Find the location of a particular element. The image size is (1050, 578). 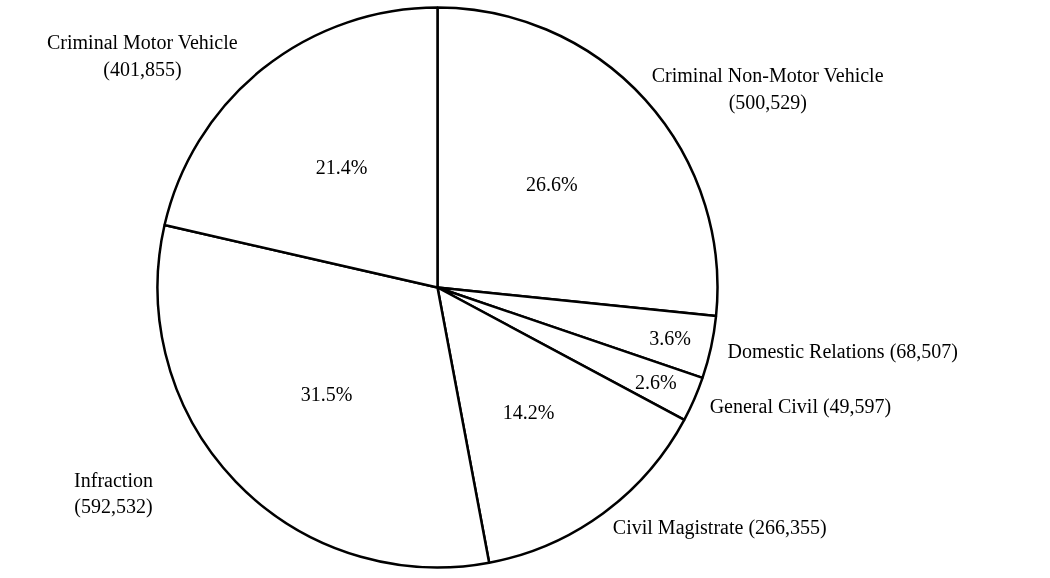

slice-label: General Civil (49,597) is located at coordinates (800, 406).